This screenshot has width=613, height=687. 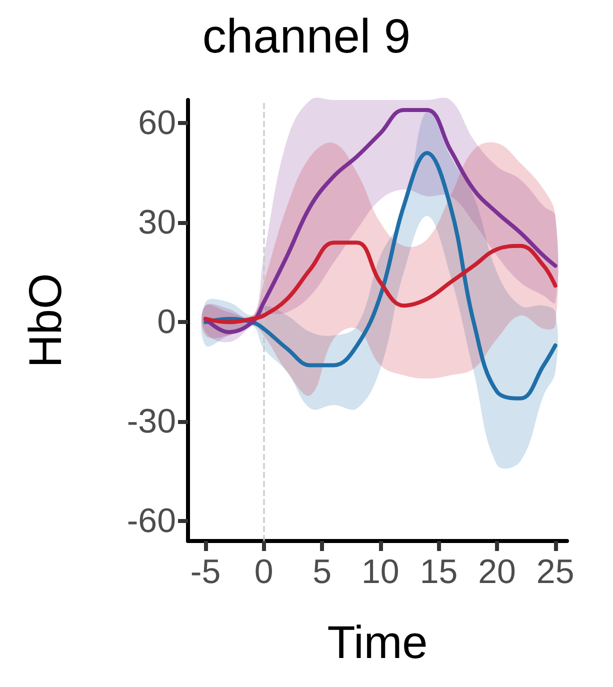 I want to click on x-tick-label: 0, so click(x=264, y=572).